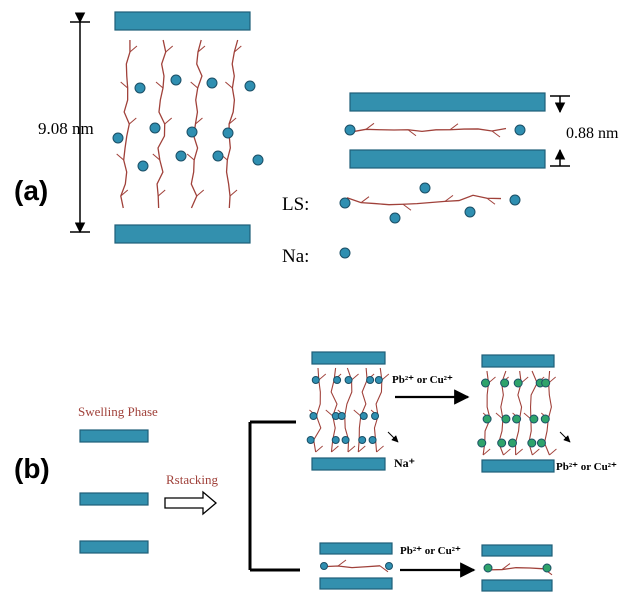  Describe the element at coordinates (32, 468) in the screenshot. I see `panel-label: (b)` at that location.